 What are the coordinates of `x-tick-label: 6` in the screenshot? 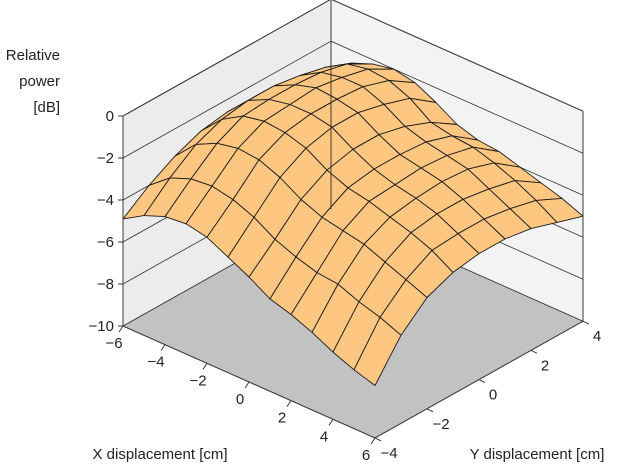 It's located at (366, 455).